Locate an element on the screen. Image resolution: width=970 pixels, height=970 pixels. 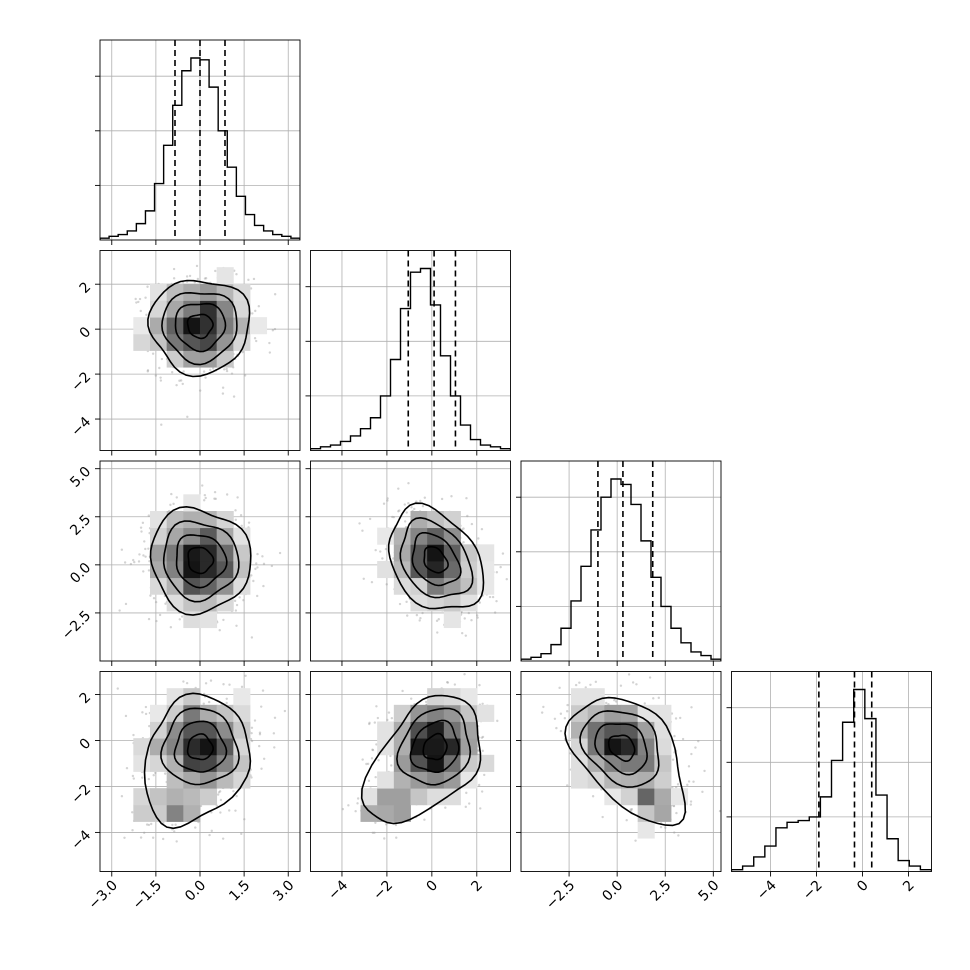
x-tick-label: 3.0 is located at coordinates (283, 891).